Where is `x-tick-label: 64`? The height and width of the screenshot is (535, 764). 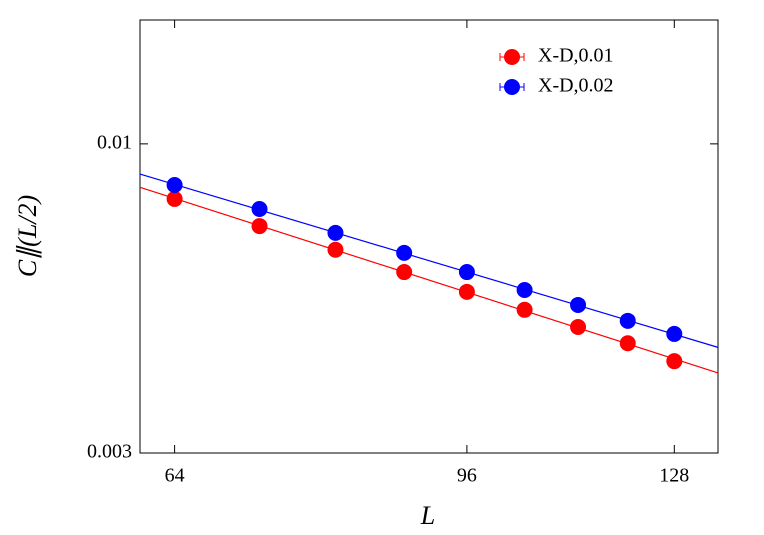 x-tick-label: 64 is located at coordinates (175, 476).